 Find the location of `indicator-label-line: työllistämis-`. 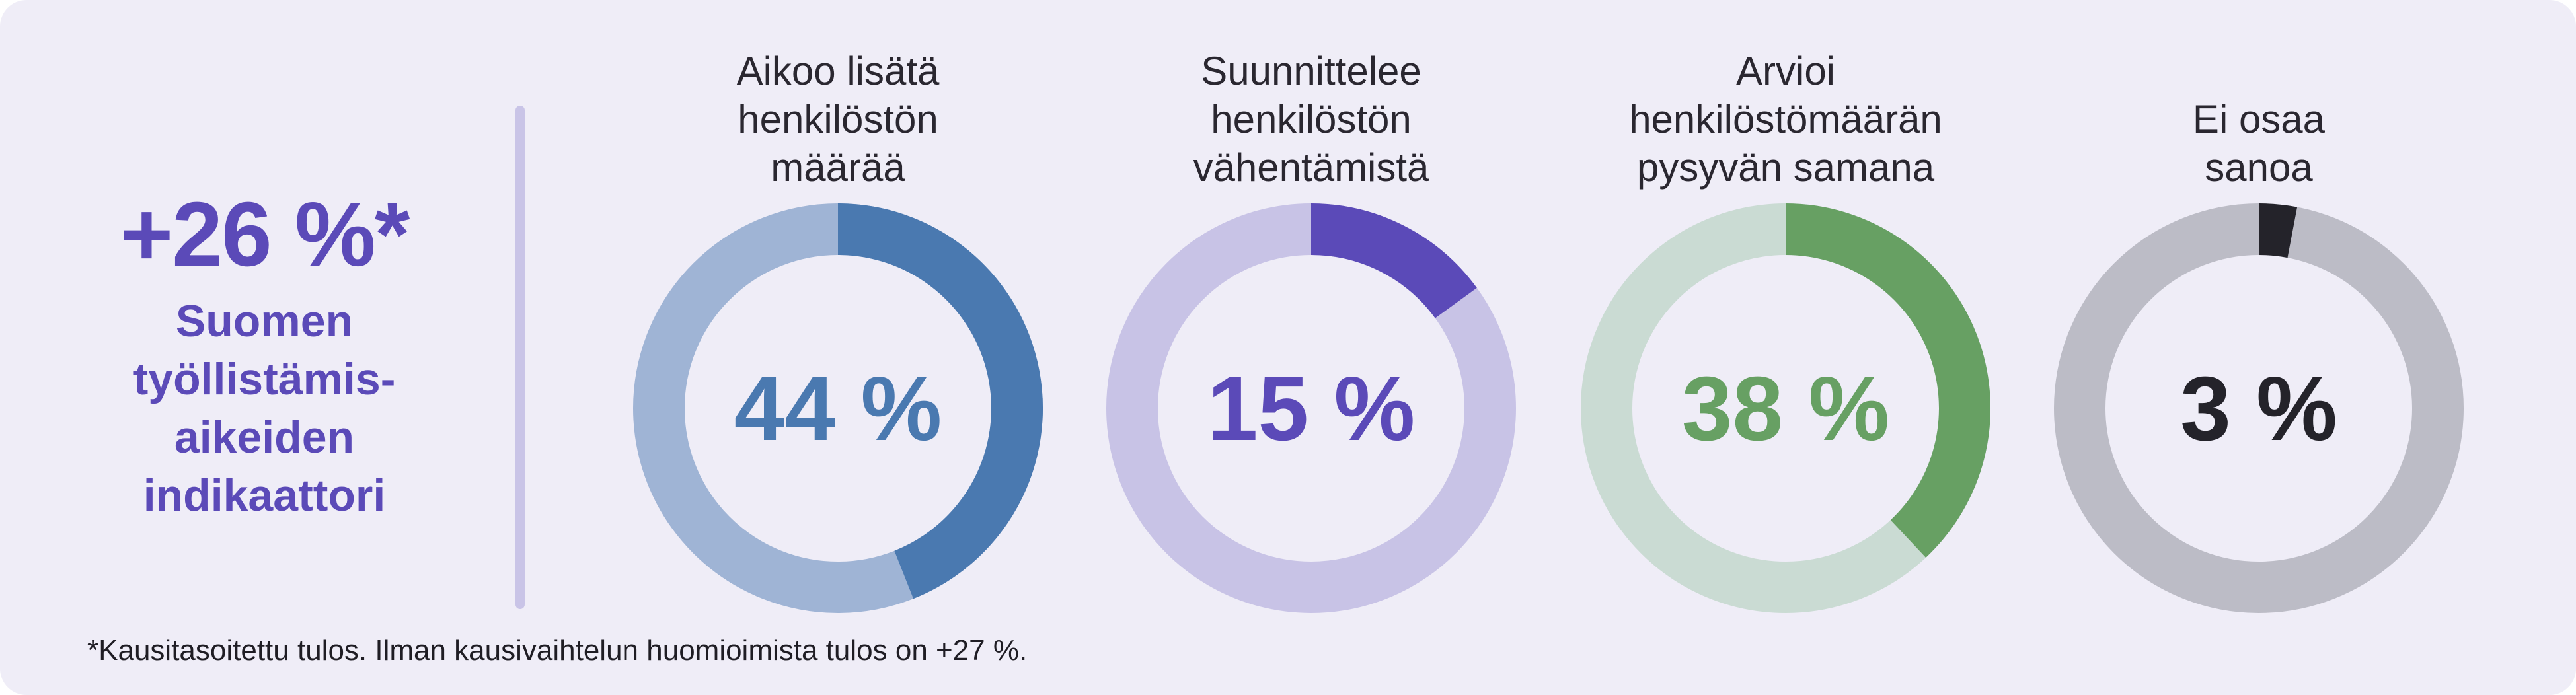

indicator-label-line: työllistämis- is located at coordinates (264, 379).